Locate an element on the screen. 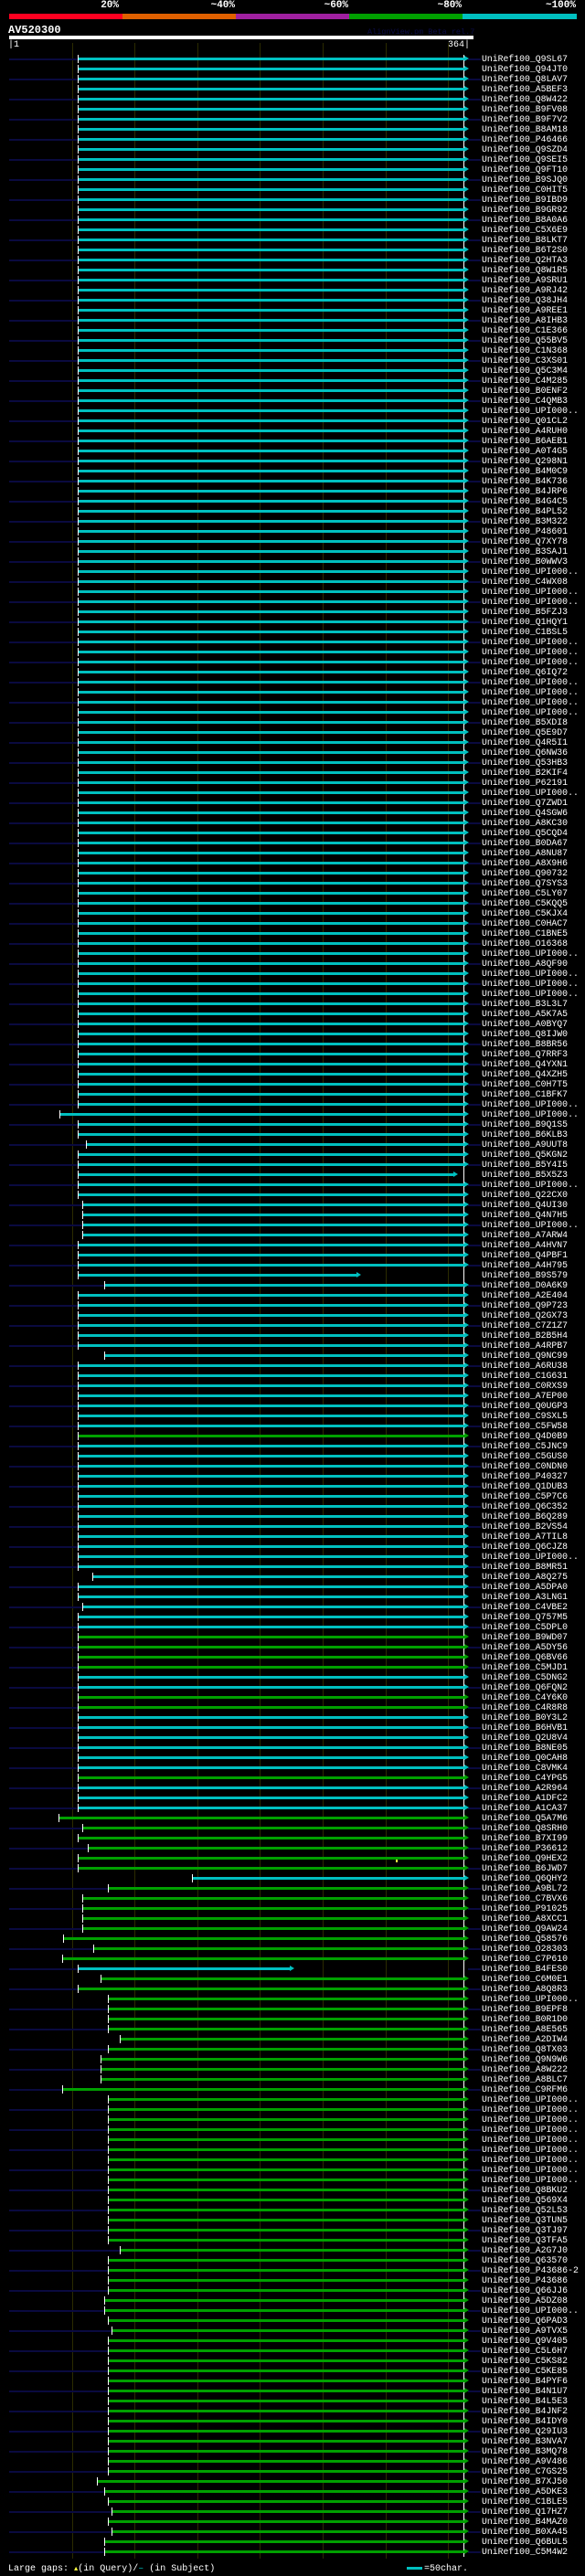  hit-label: UniRef100_Q66JJ6 is located at coordinates (525, 2290).